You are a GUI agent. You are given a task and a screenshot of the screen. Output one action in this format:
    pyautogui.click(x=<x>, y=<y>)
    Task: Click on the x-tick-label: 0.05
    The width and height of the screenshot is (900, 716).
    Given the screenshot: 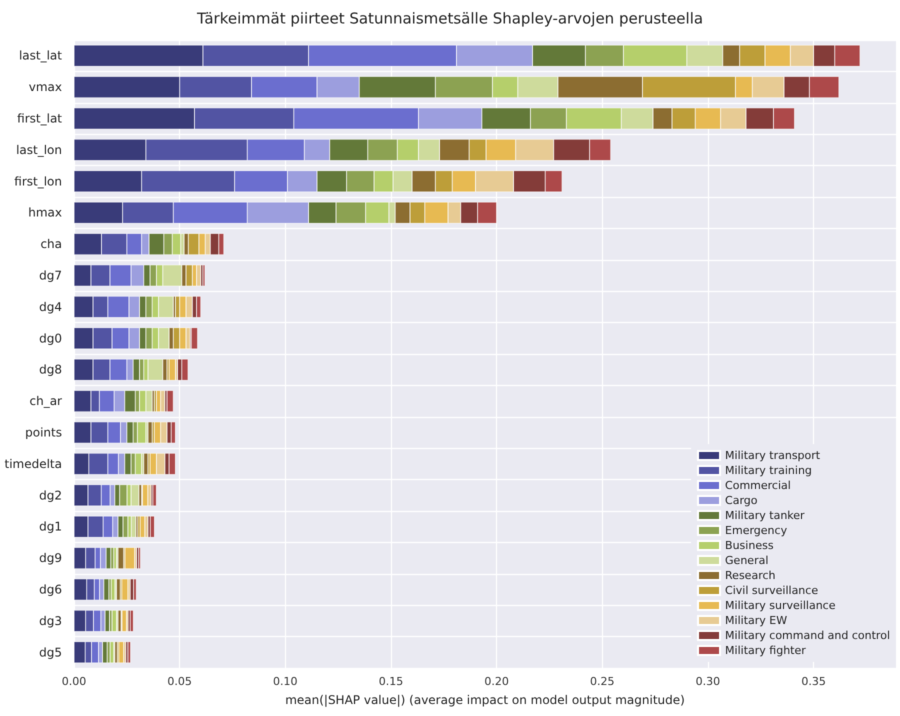 What is the action you would take?
    pyautogui.click(x=179, y=681)
    